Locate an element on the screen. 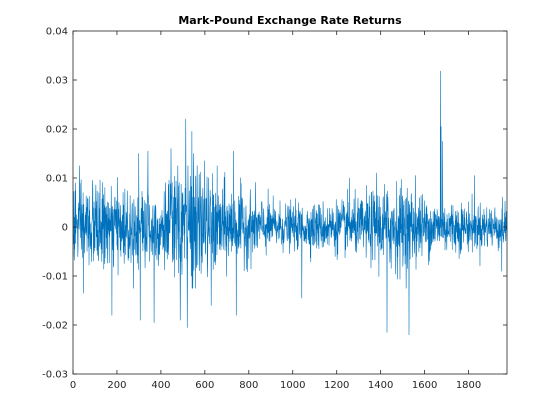 This screenshot has height=420, width=560. x-tick-label: 0 is located at coordinates (73, 385).